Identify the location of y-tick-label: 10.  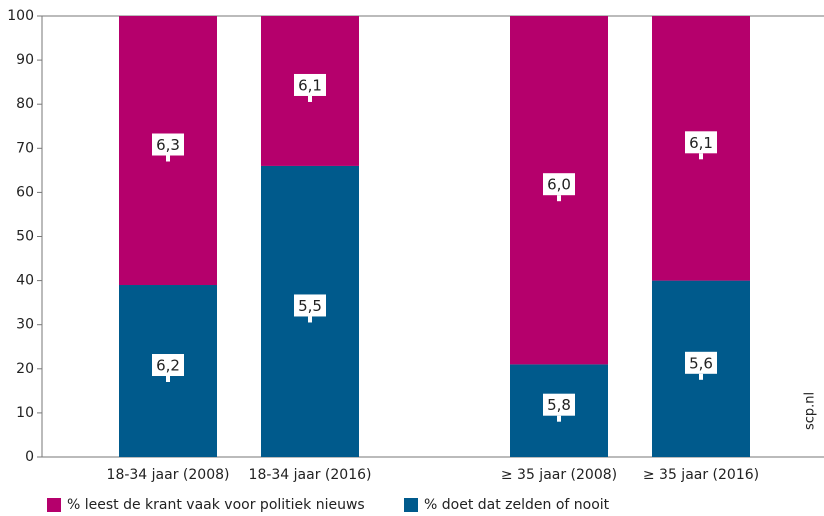
(25, 413).